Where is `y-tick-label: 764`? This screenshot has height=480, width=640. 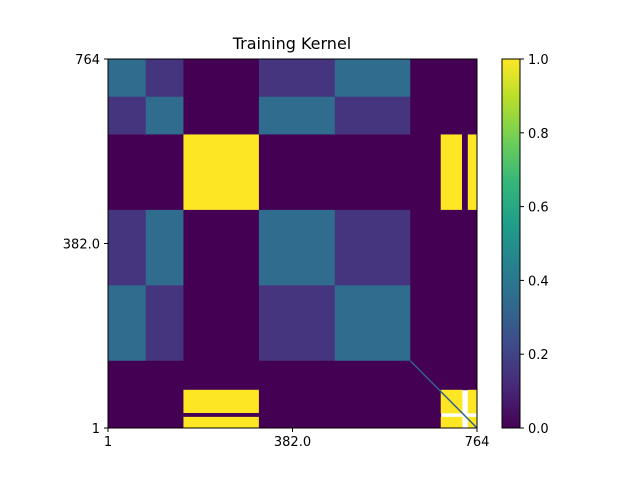
y-tick-label: 764 is located at coordinates (87, 60).